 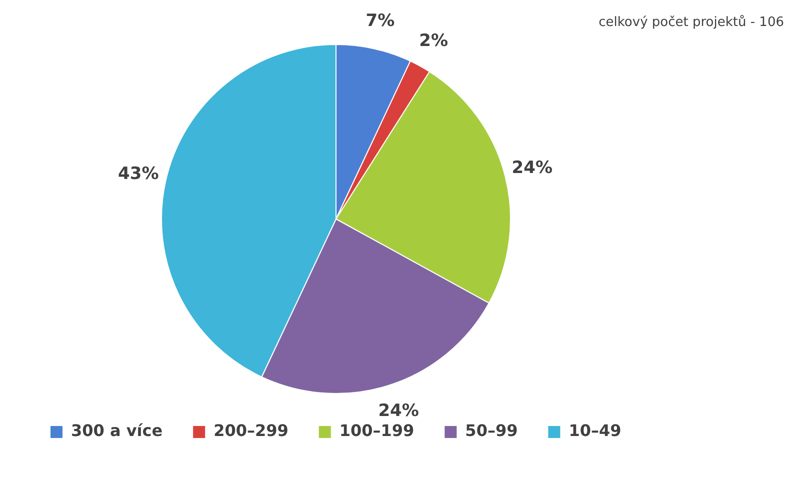 I want to click on data-label: 2%, so click(x=433, y=40).